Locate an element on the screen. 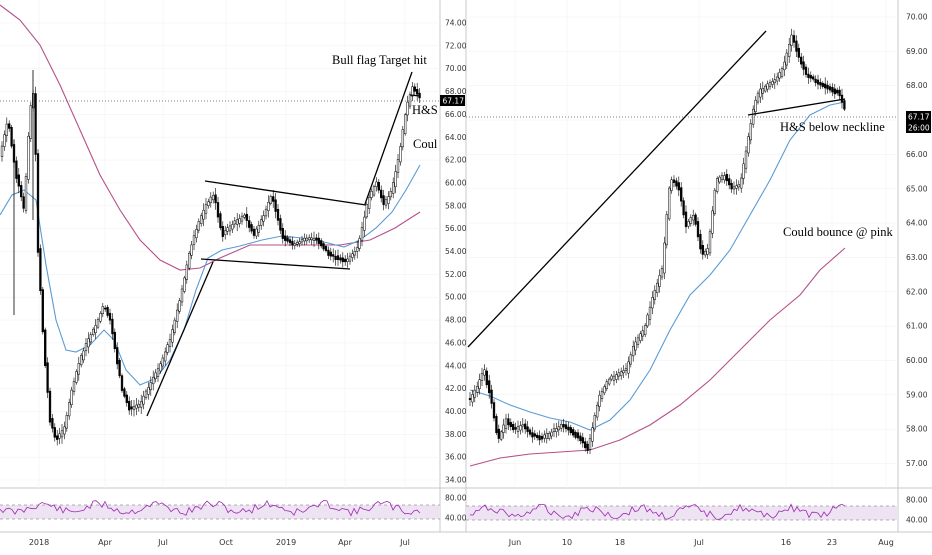 The width and height of the screenshot is (932, 555). flag-upper-line is located at coordinates (285, 193).